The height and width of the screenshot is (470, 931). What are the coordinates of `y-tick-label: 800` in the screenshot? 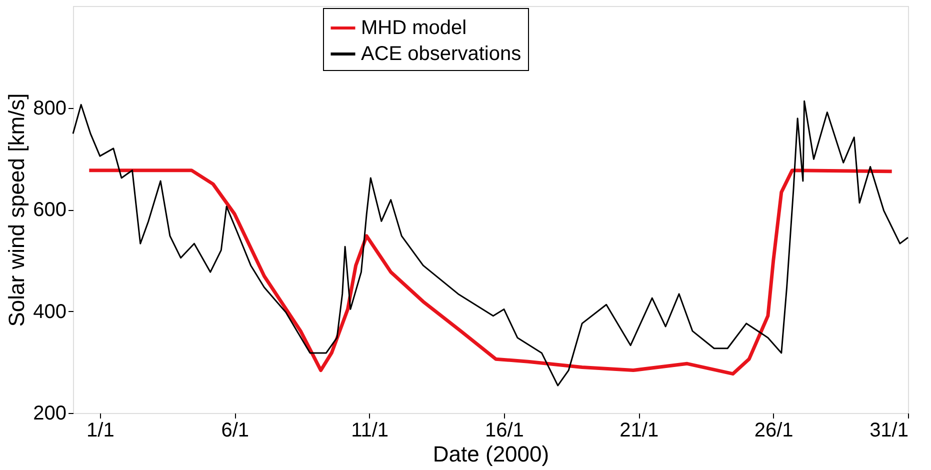 It's located at (49, 108).